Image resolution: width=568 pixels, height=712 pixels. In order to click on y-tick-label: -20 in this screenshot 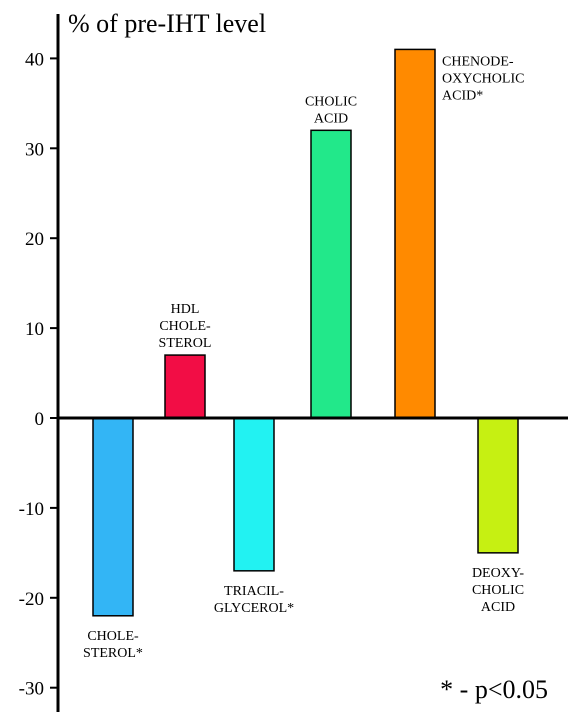, I will do `click(31, 599)`.